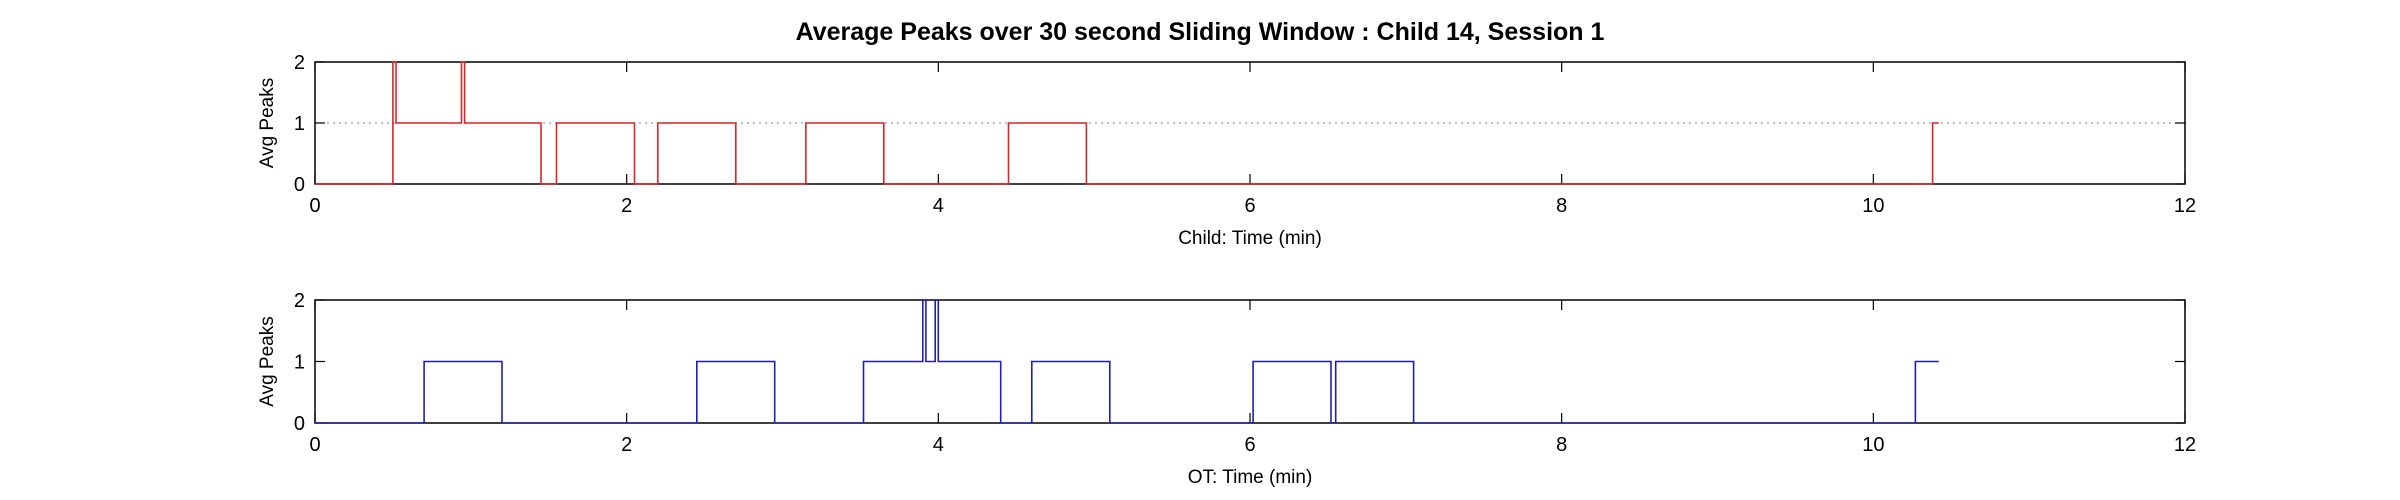  What do you see at coordinates (299, 363) in the screenshot?
I see `ot-y-tick-label: 1` at bounding box center [299, 363].